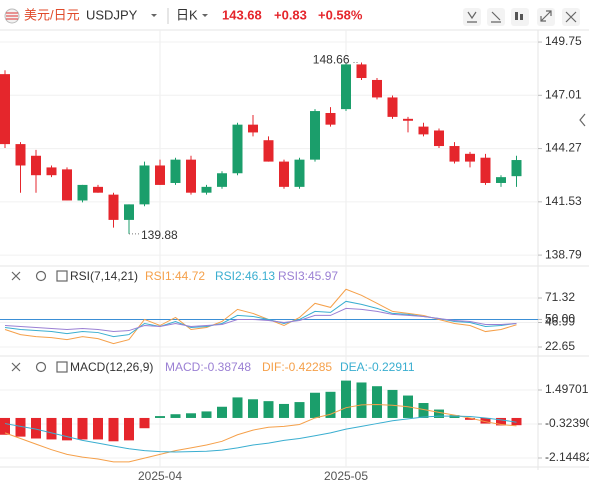  Describe the element at coordinates (111, 367) in the screenshot. I see `macd-title: MACD(12,26,9)` at that location.